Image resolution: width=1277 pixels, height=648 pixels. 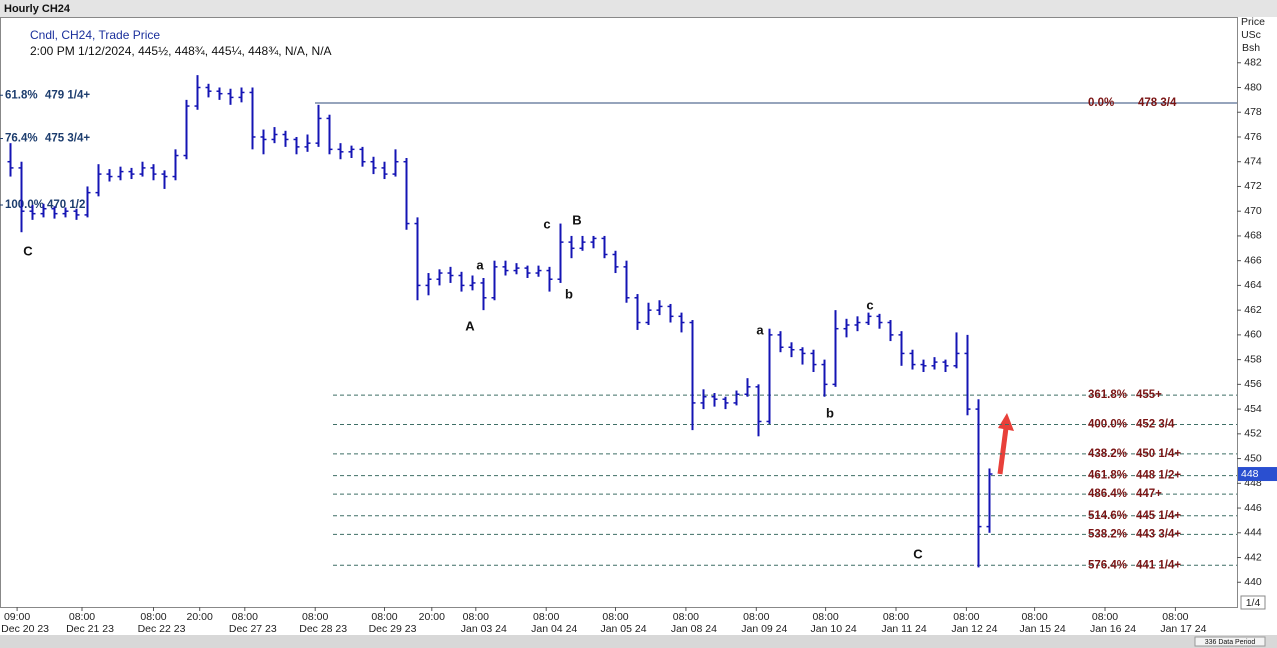 What do you see at coordinates (1253, 434) in the screenshot?
I see `y-tick-label: 452` at bounding box center [1253, 434].